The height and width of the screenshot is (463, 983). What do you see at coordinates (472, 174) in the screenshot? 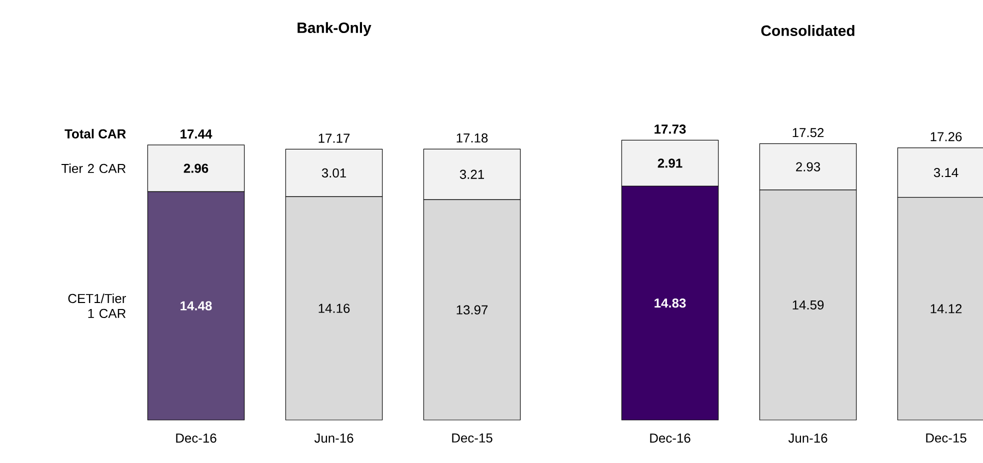
I see `data-label: 3.21` at bounding box center [472, 174].